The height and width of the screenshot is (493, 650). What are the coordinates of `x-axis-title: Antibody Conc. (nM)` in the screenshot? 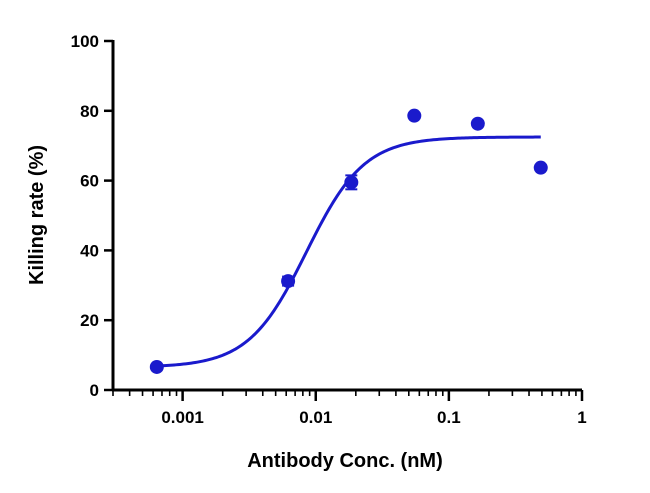 It's located at (345, 461).